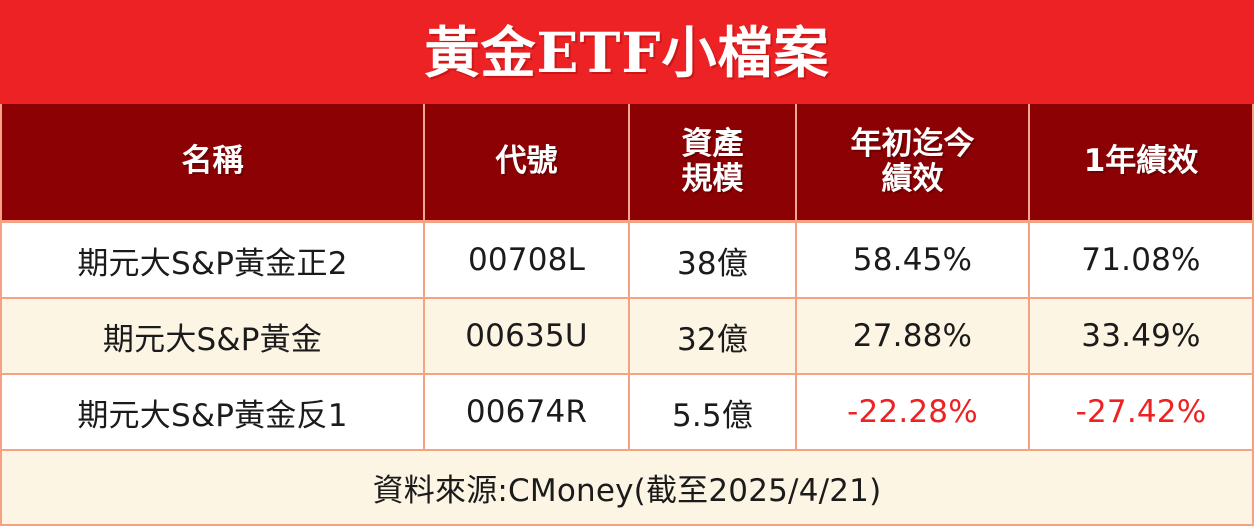 The height and width of the screenshot is (526, 1254). I want to click on column-header-aum-line2: 規模, so click(712, 179).